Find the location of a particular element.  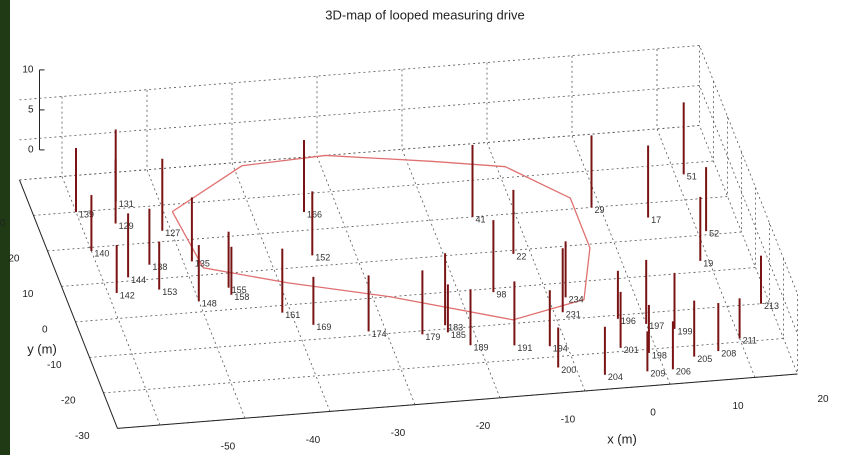

point-label: 174 is located at coordinates (379, 334).